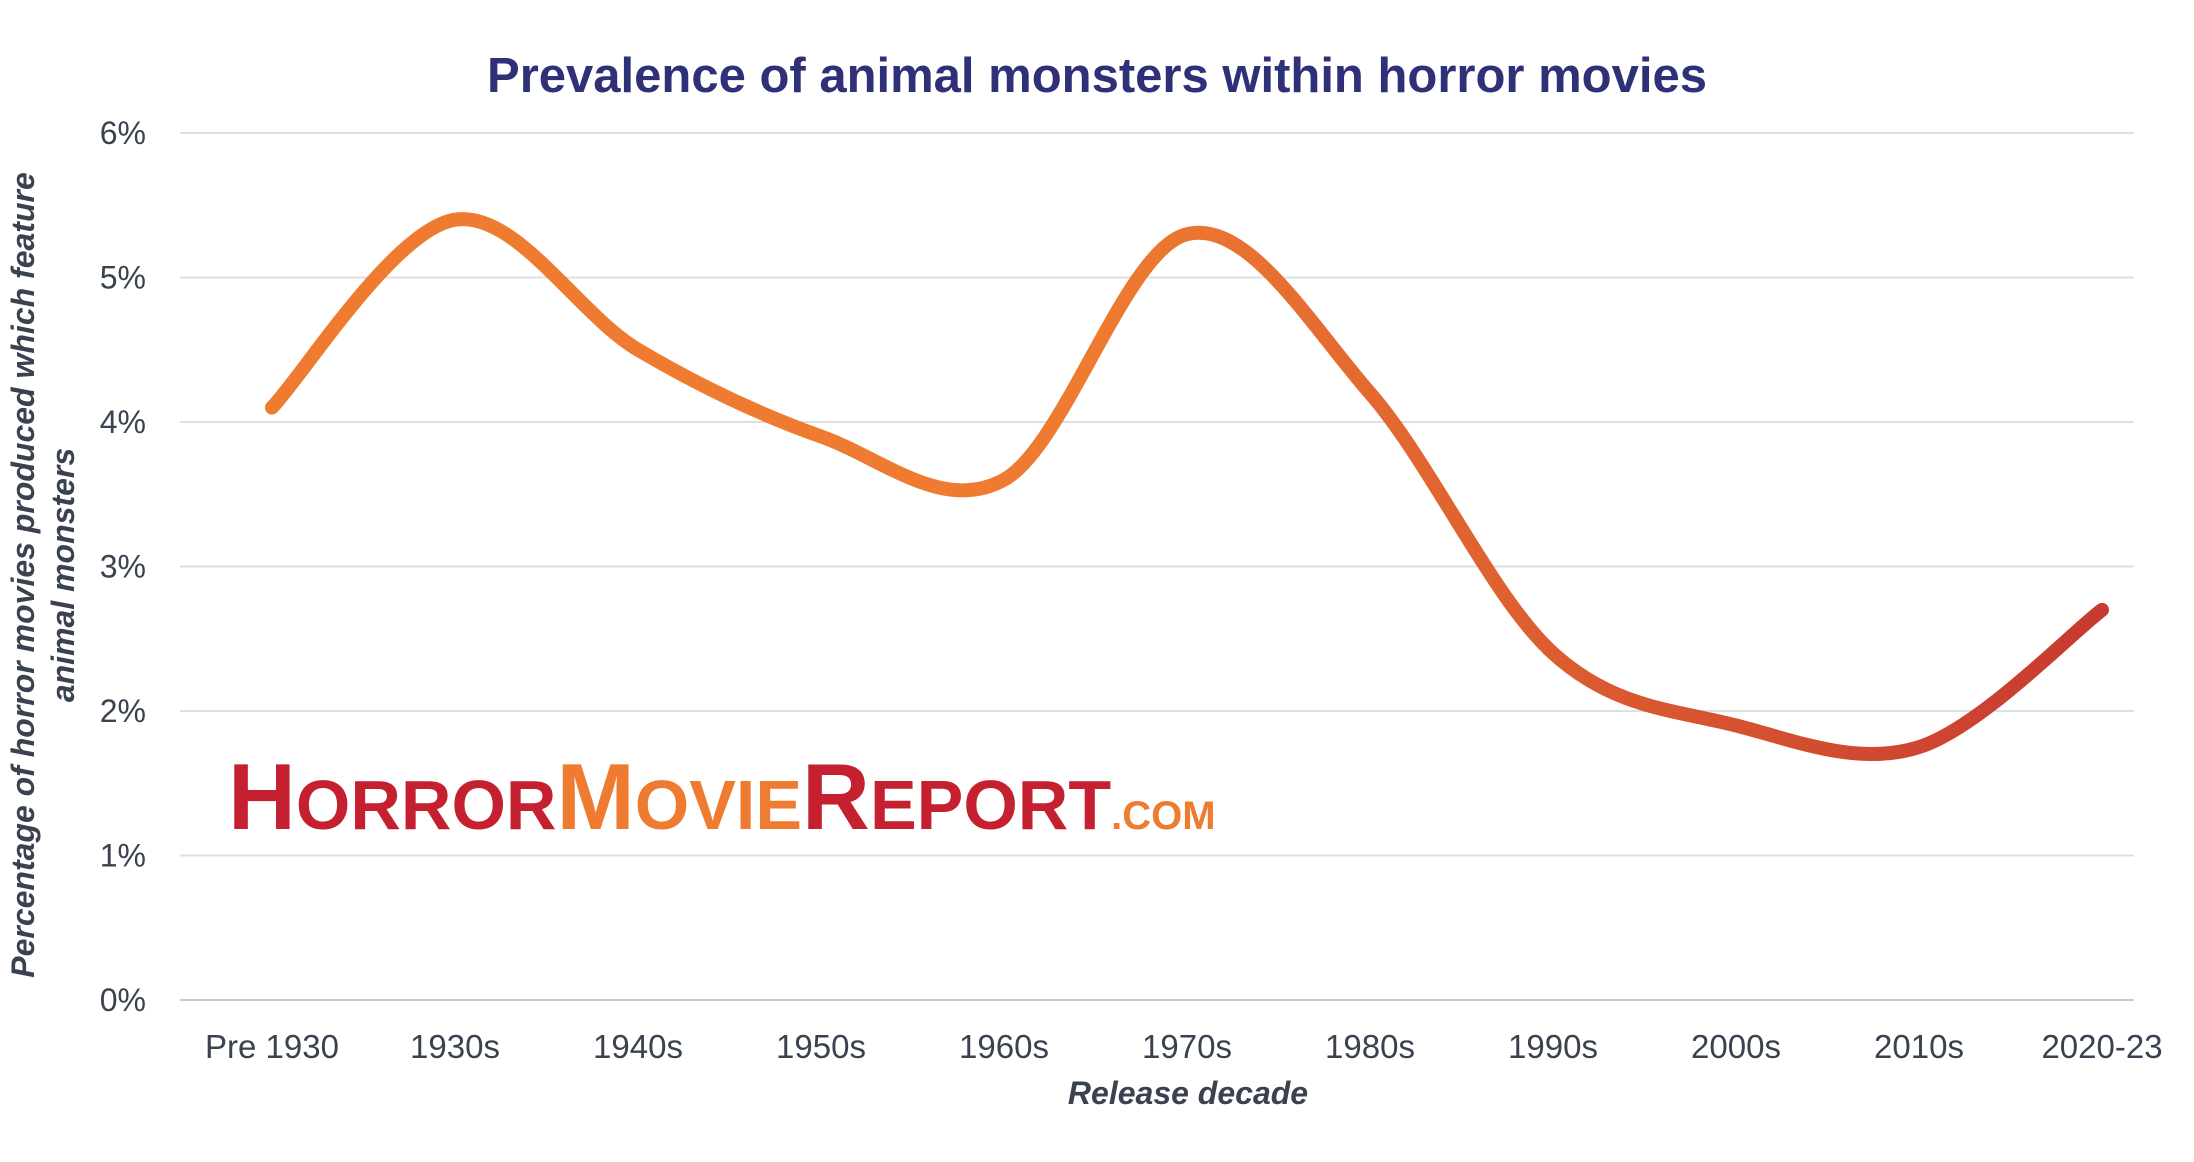 This screenshot has width=2194, height=1162. Describe the element at coordinates (123, 711) in the screenshot. I see `y-tick-label: 2%` at that location.